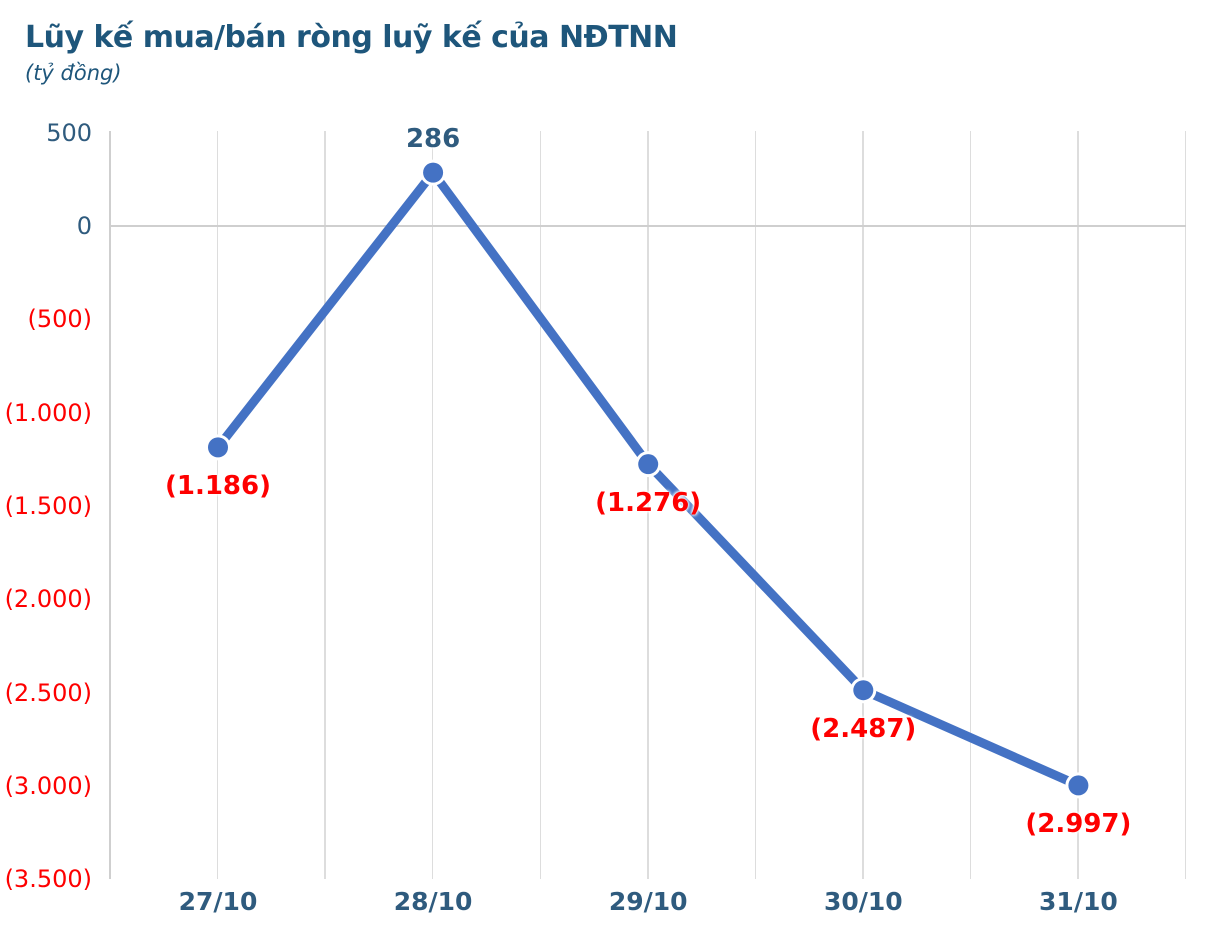  What do you see at coordinates (48, 505) in the screenshot?
I see `y-axis-tick-label: (1.500)` at bounding box center [48, 505].